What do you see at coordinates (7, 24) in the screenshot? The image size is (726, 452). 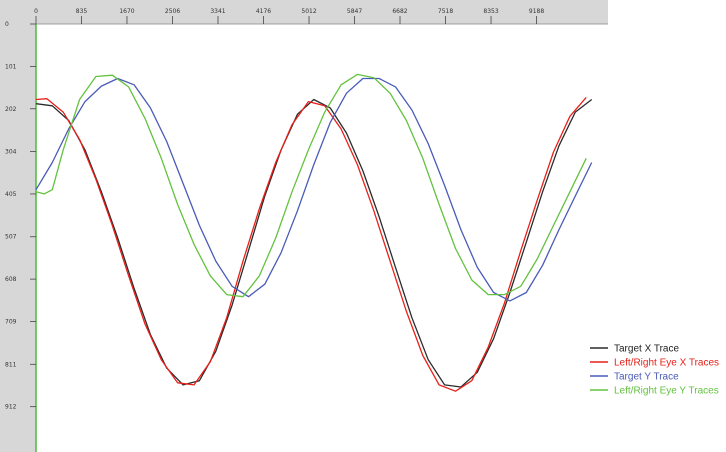 I see `y-tick-label: 0` at bounding box center [7, 24].